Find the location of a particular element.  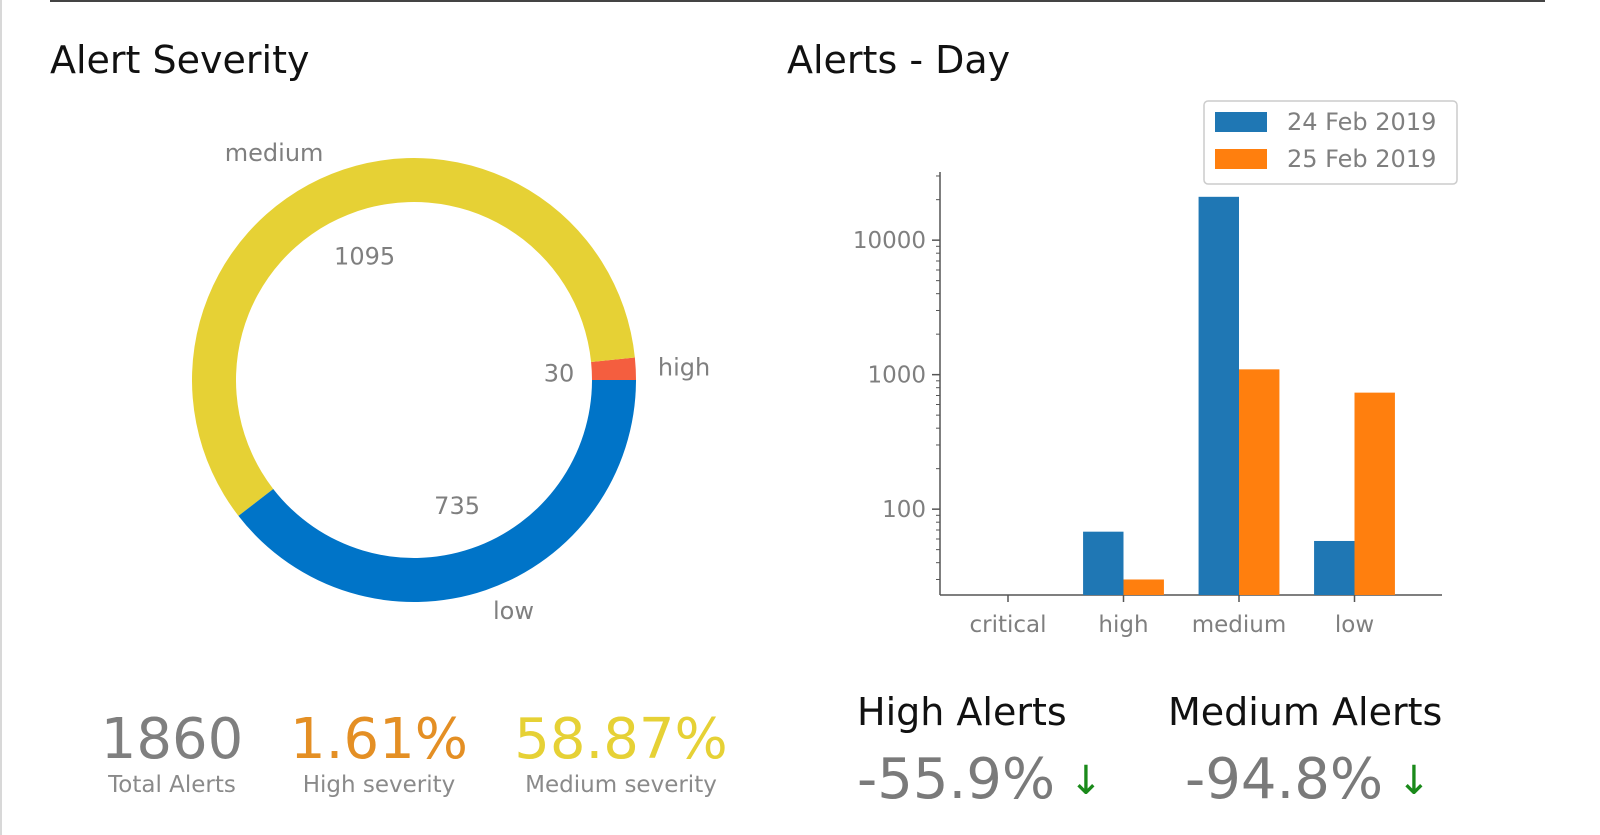

donut-value-high: 30 is located at coordinates (559, 373).